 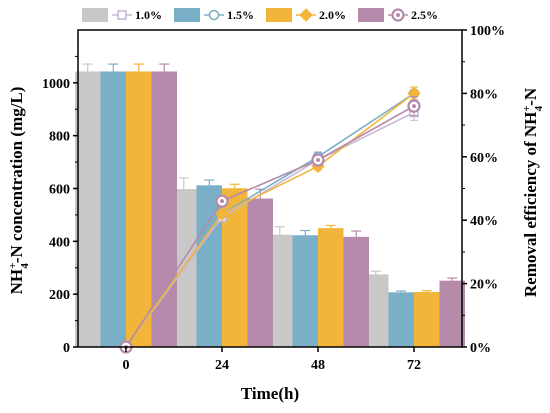 I want to click on x-axis-label: Time(h), so click(x=270, y=393).